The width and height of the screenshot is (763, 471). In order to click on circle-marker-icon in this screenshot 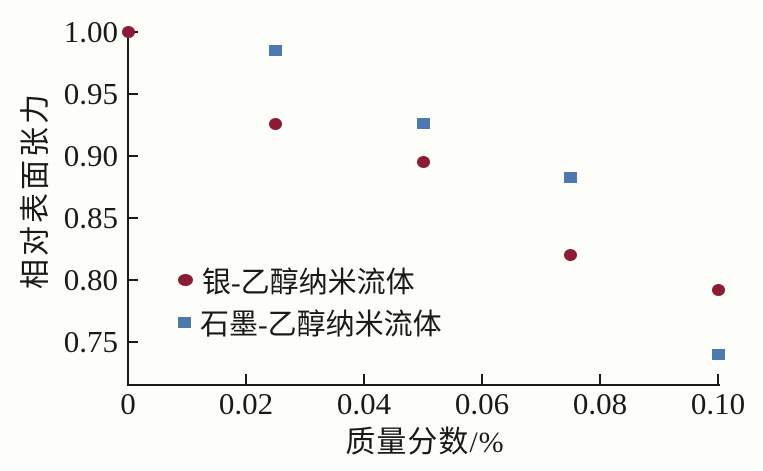, I will do `click(185, 280)`.